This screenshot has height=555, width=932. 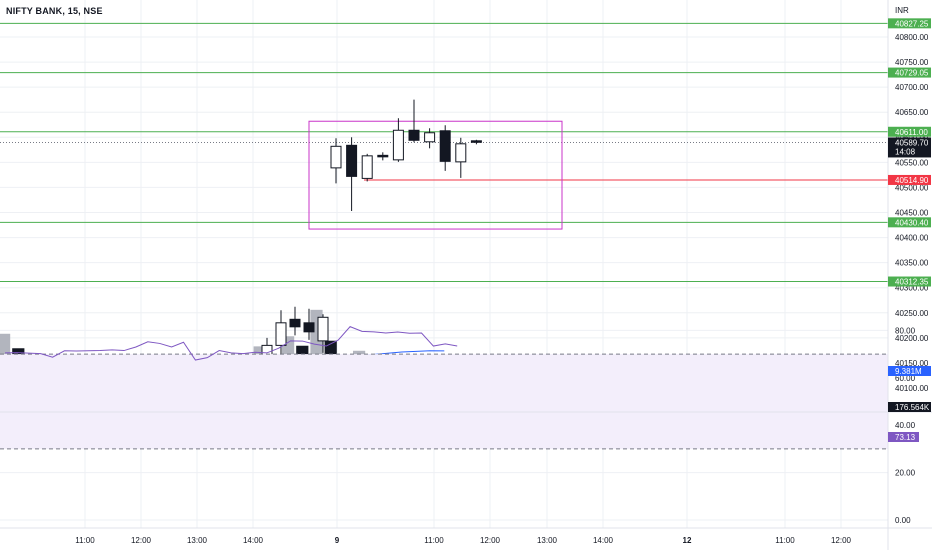 I want to click on time-tick-label: 12, so click(x=687, y=540).